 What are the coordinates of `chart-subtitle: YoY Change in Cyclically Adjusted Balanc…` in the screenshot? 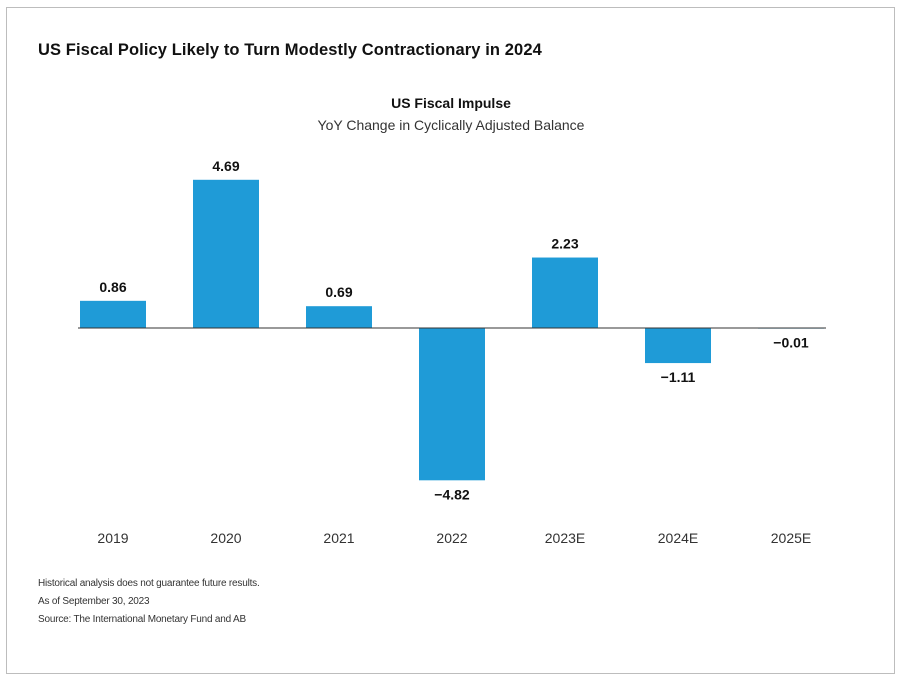 It's located at (451, 125).